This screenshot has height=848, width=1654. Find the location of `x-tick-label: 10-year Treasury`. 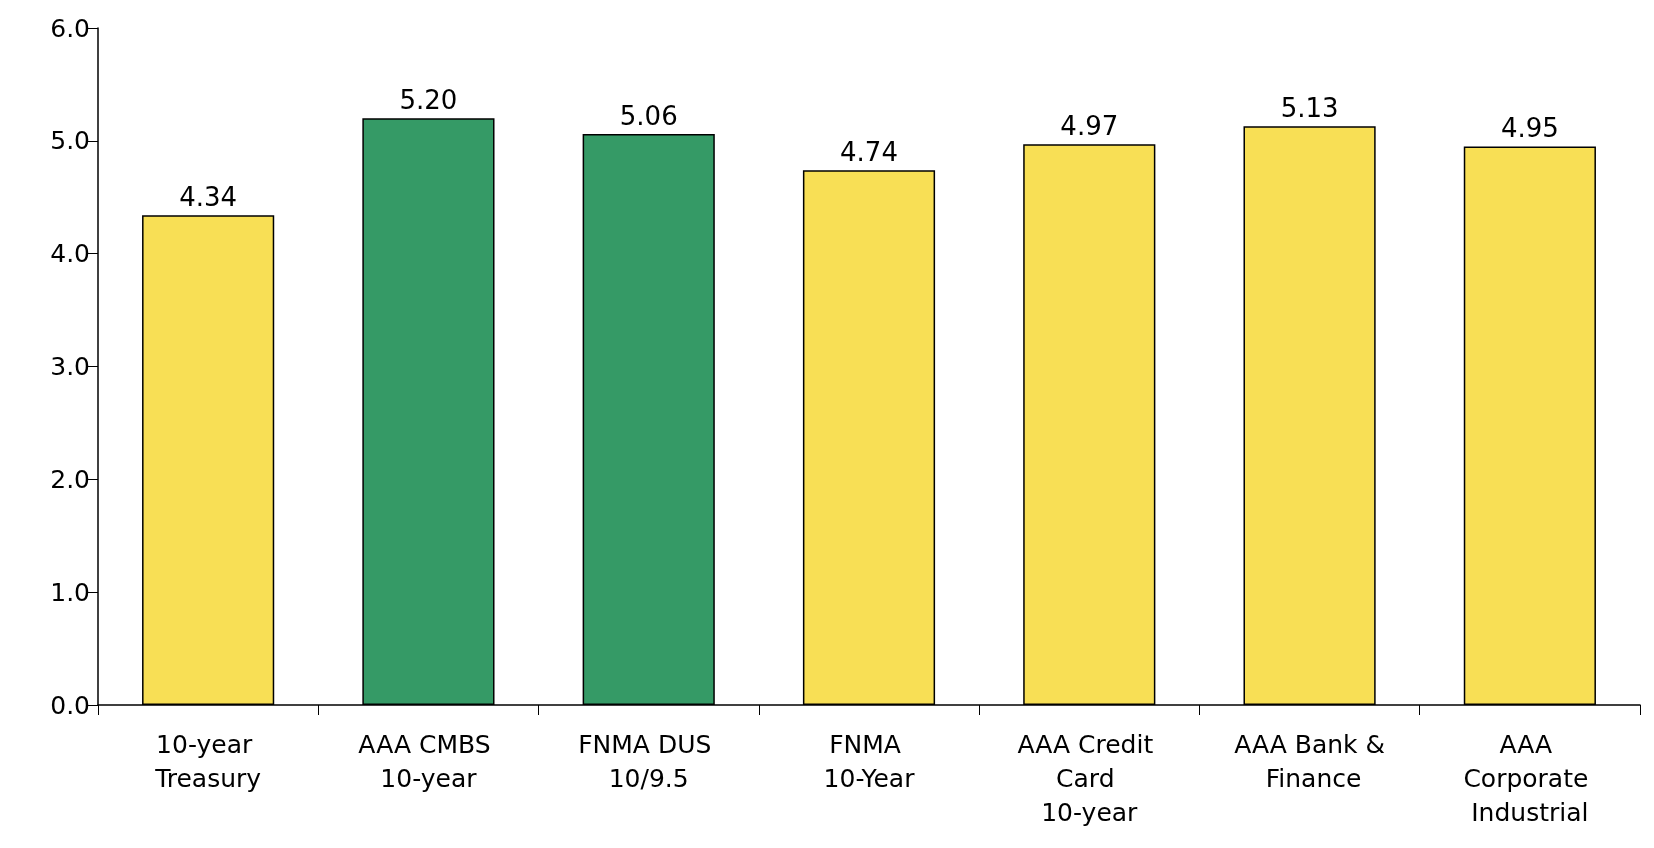

x-tick-label: 10-year Treasury is located at coordinates (208, 761).